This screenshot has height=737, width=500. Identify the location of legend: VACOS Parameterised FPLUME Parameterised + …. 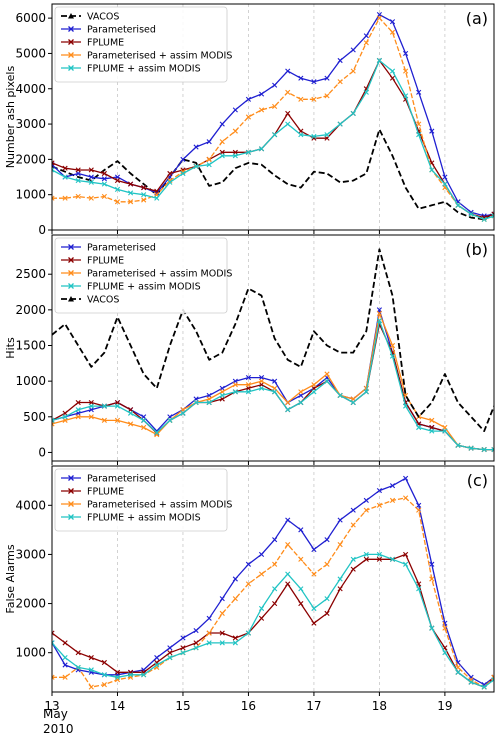
(143, 44).